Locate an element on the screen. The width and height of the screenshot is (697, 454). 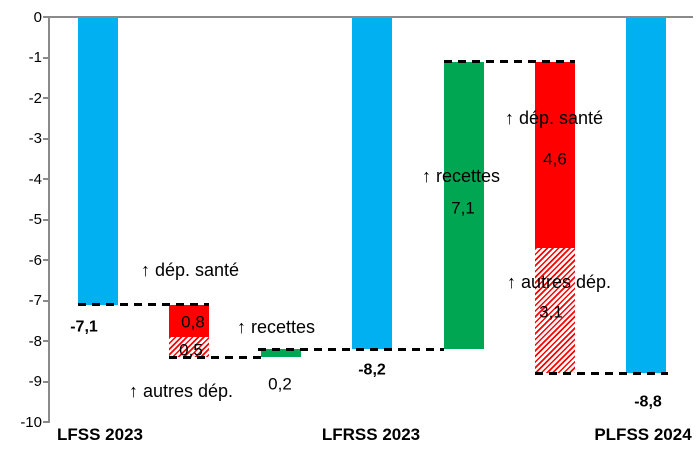
bar-dep-sante-2023 is located at coordinates (189, 320).